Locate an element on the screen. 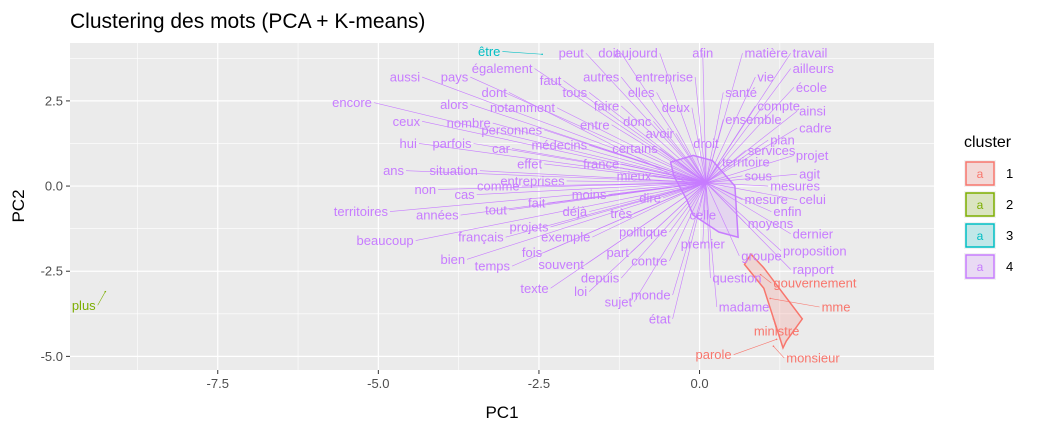 This screenshot has width=1043, height=431. x-axis-title: PC1 is located at coordinates (501, 412).